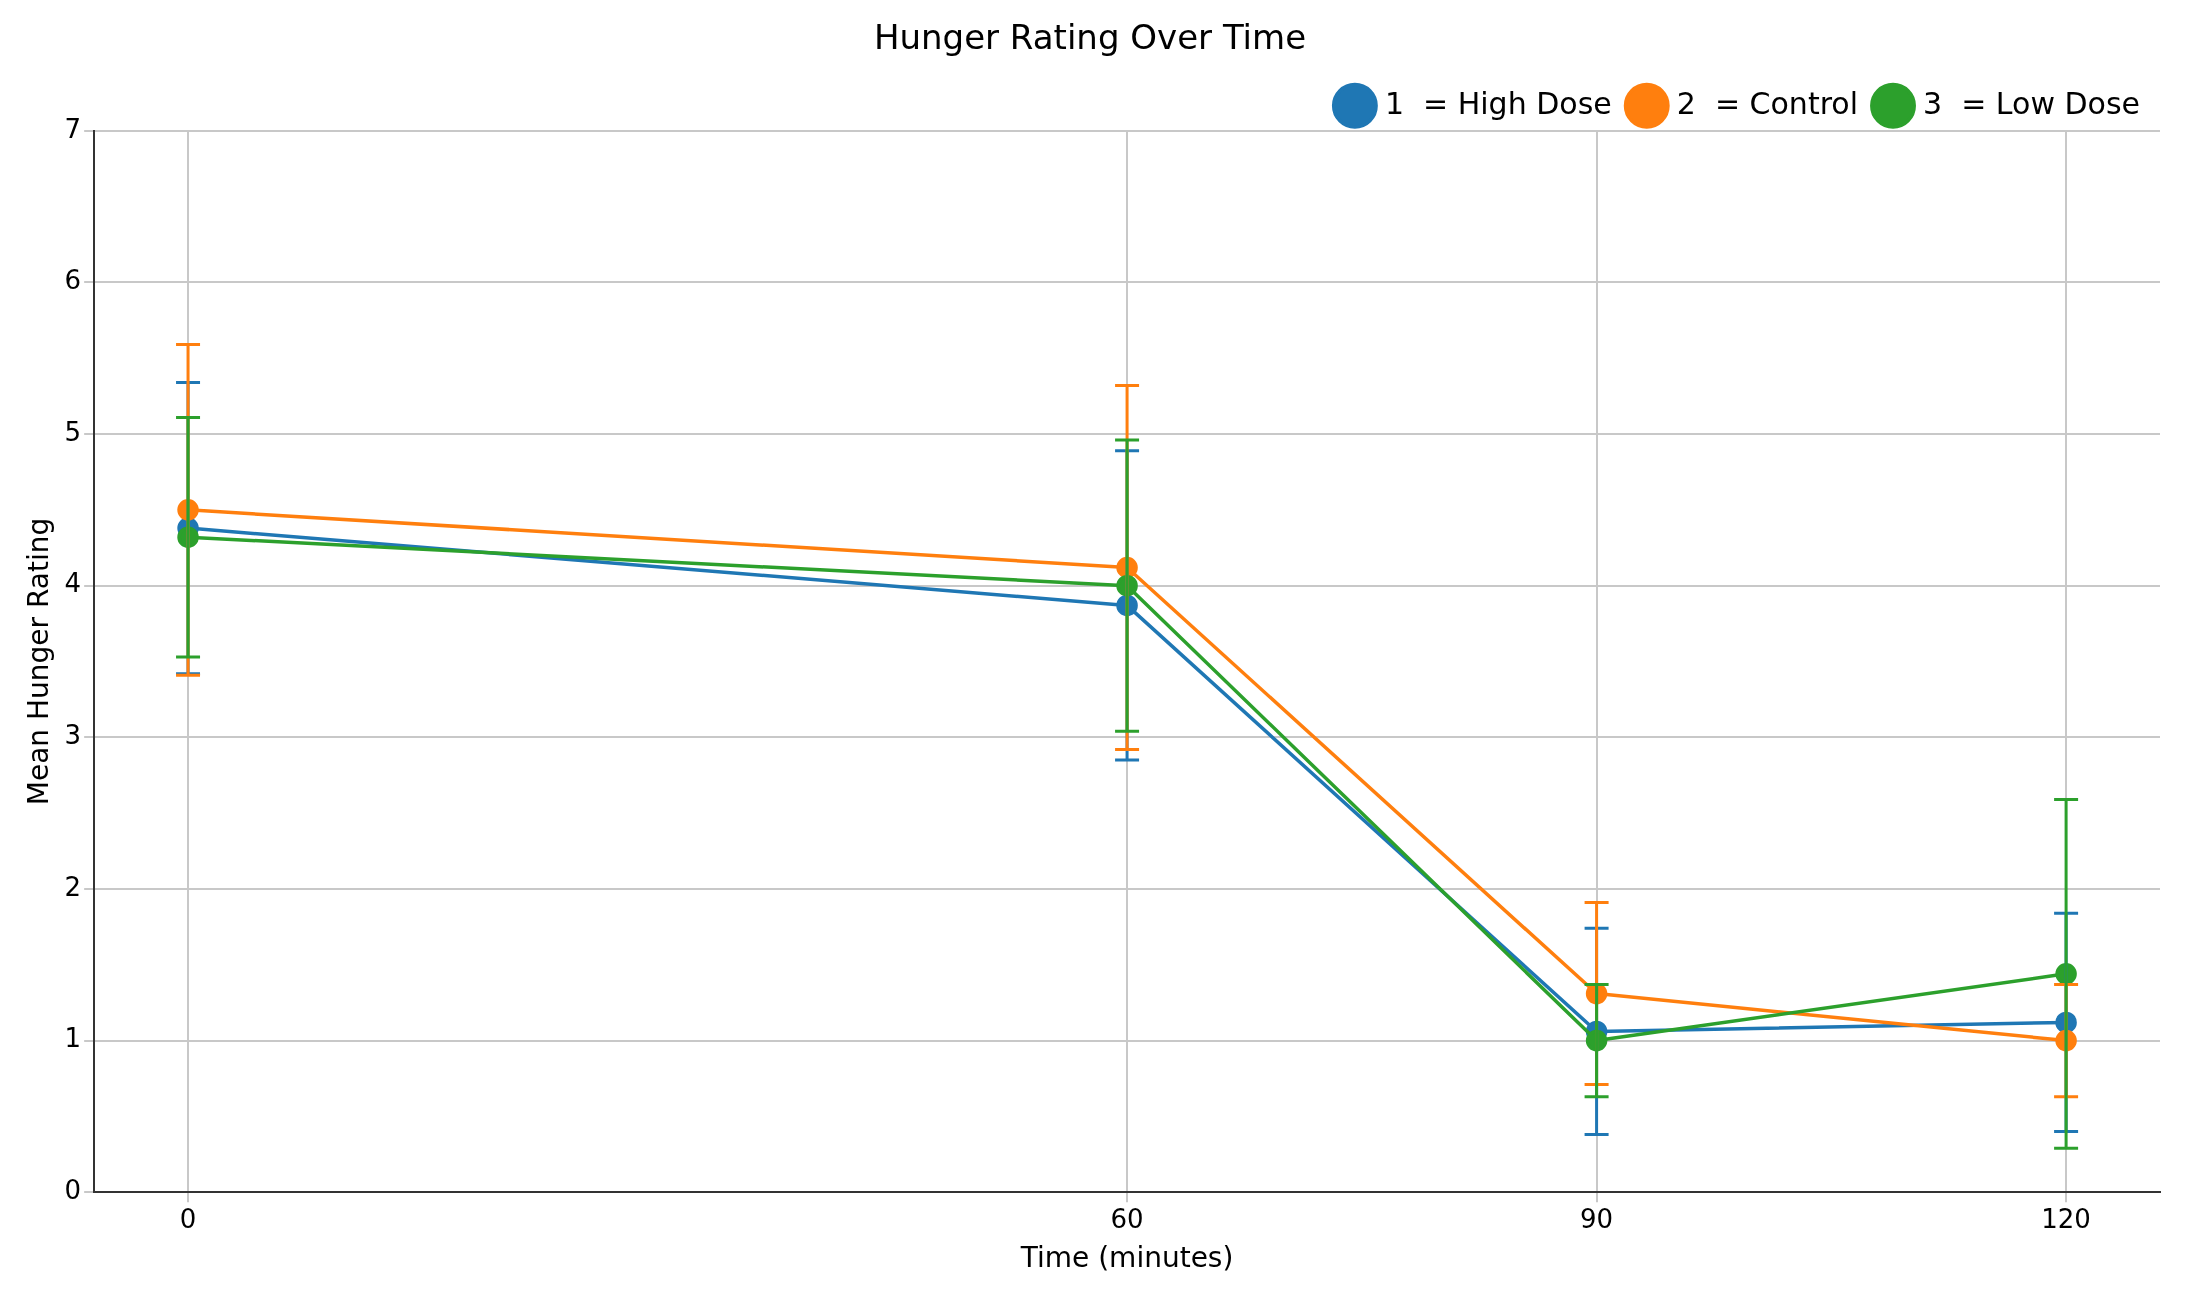  What do you see at coordinates (1127, 1218) in the screenshot?
I see `x-tick-label: 60` at bounding box center [1127, 1218].